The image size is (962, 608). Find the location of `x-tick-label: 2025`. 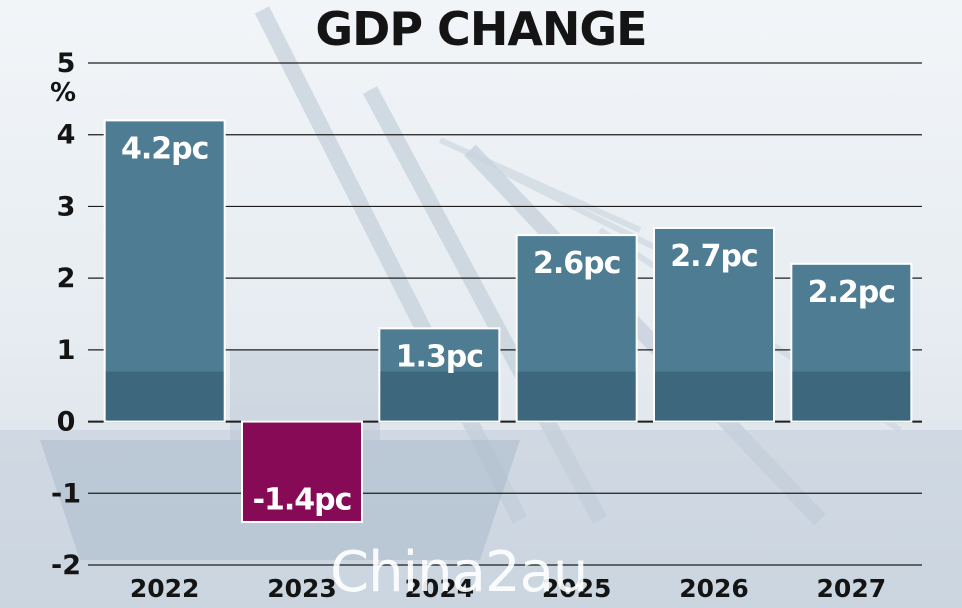

x-tick-label: 2025 is located at coordinates (577, 588).